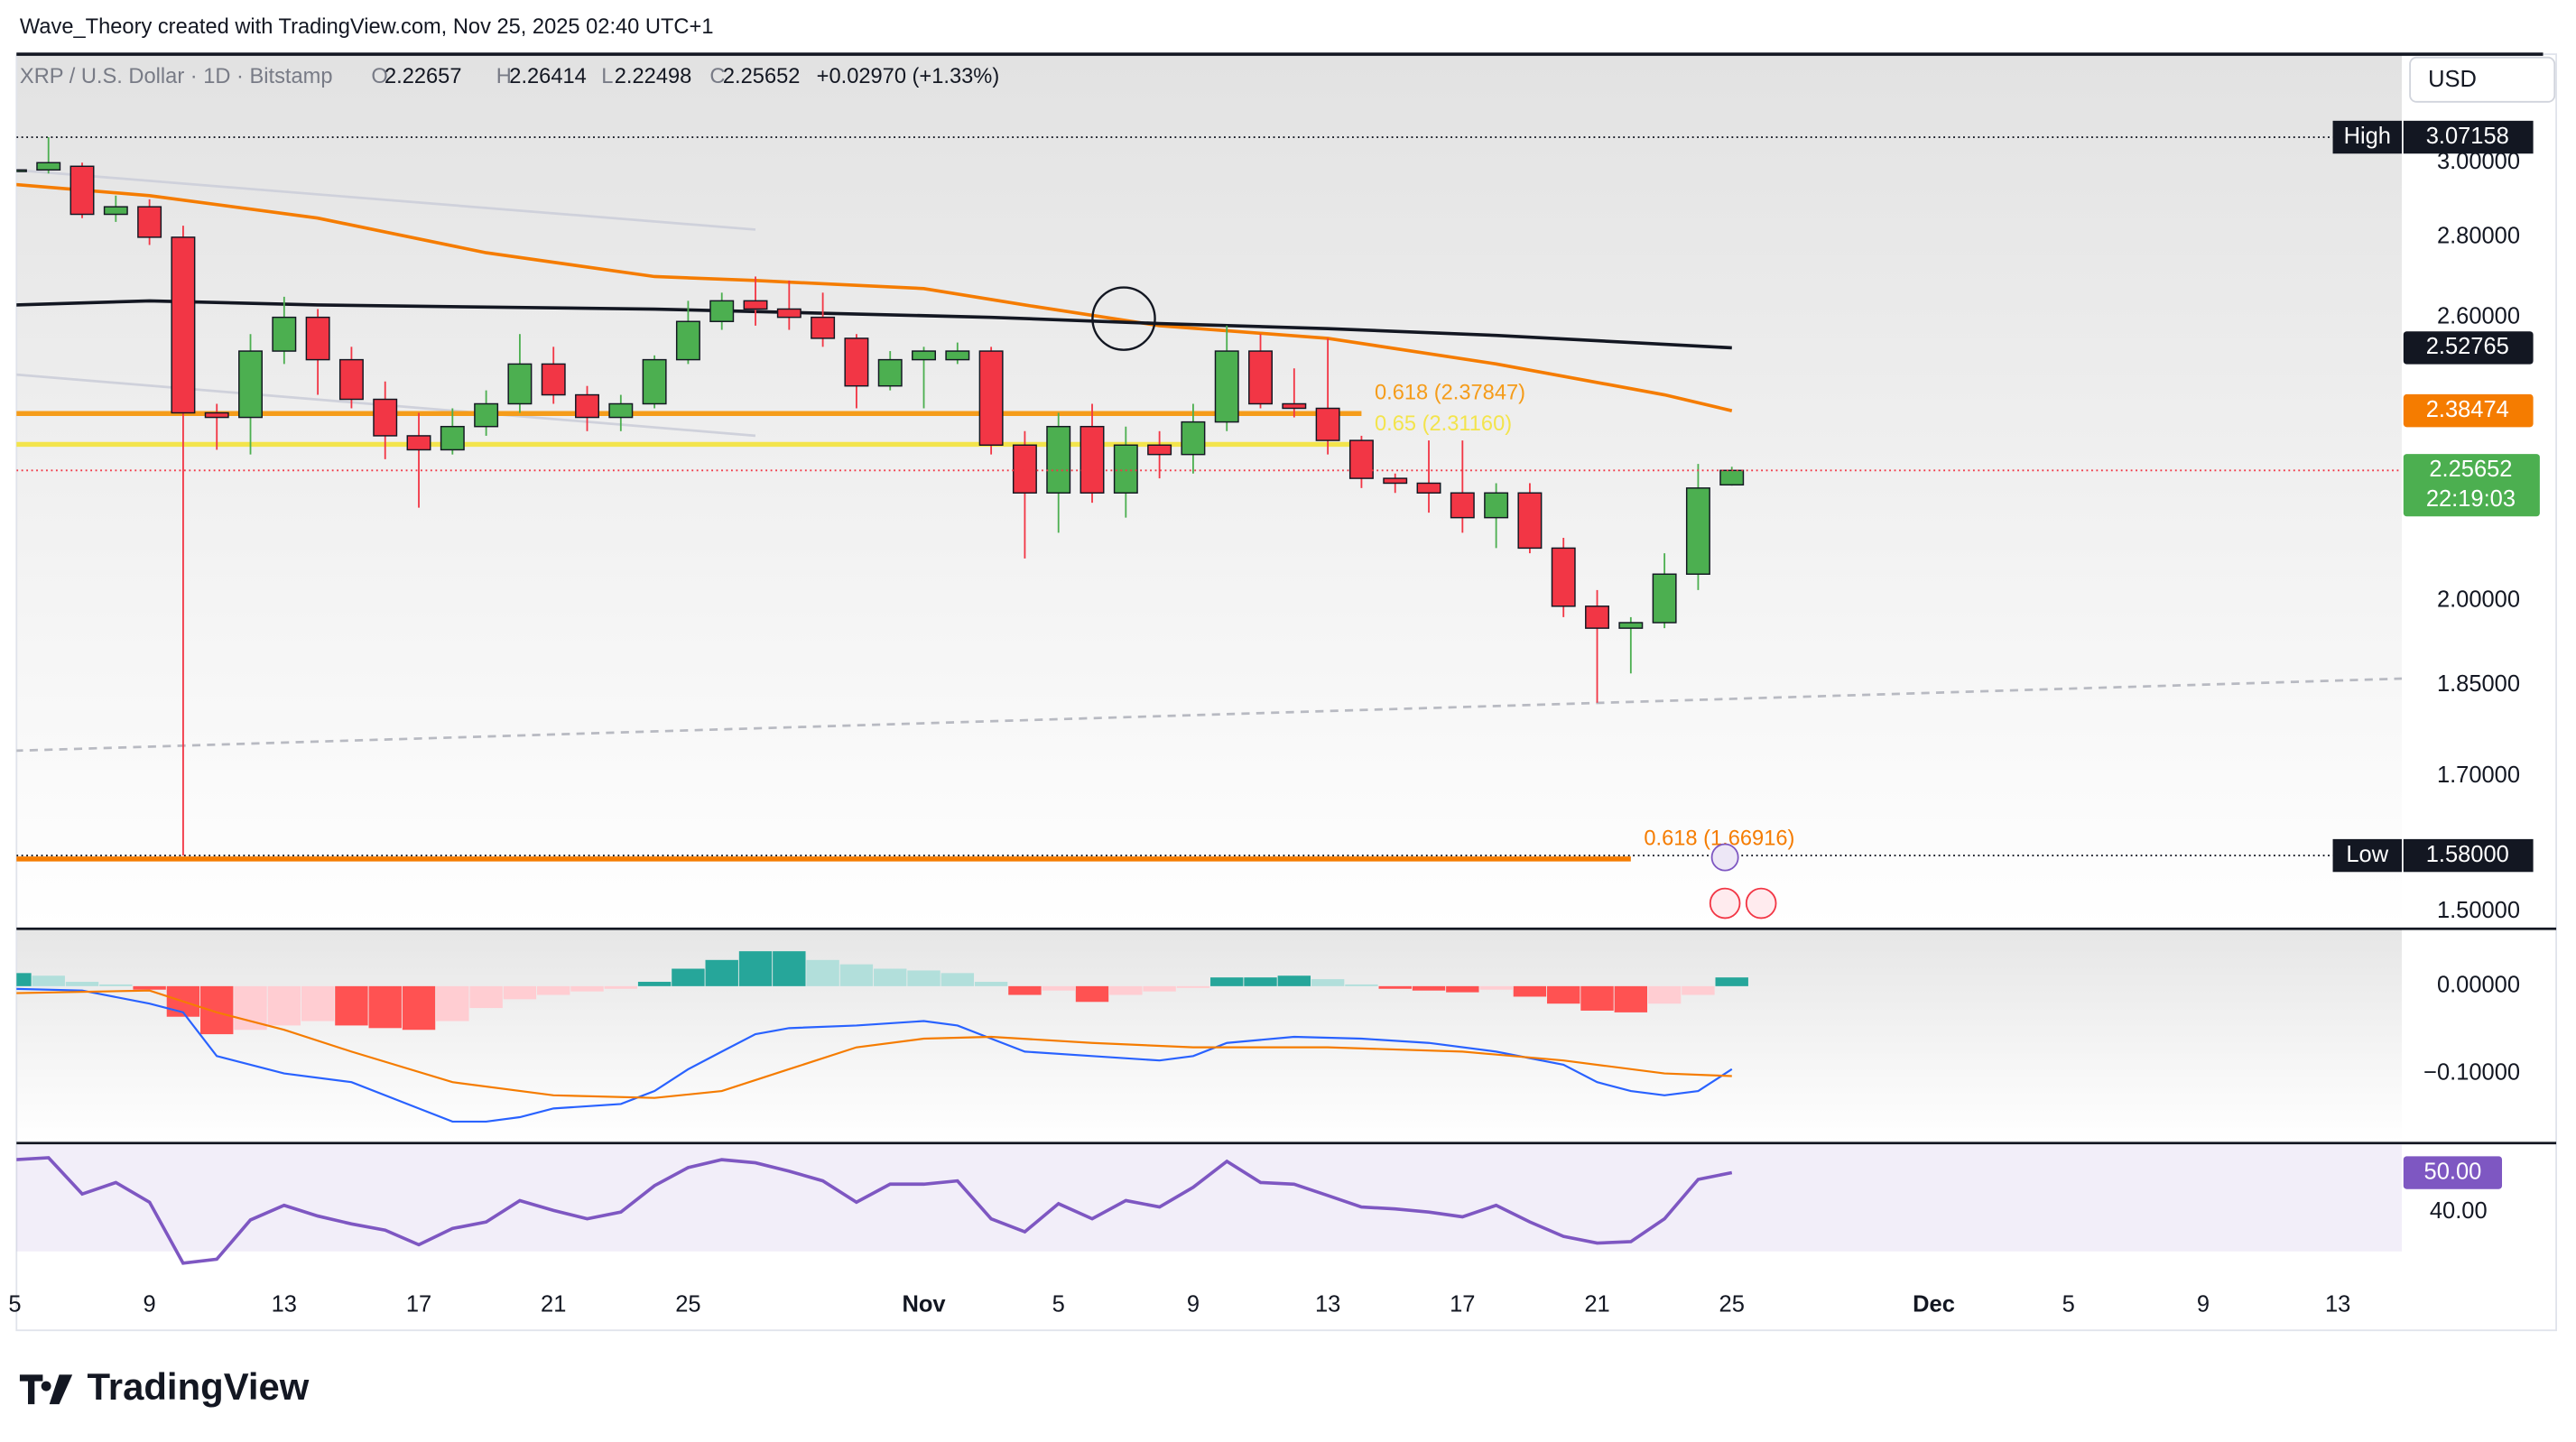 The height and width of the screenshot is (1442, 2576). What do you see at coordinates (874, 1044) in the screenshot?
I see `macd-line` at bounding box center [874, 1044].